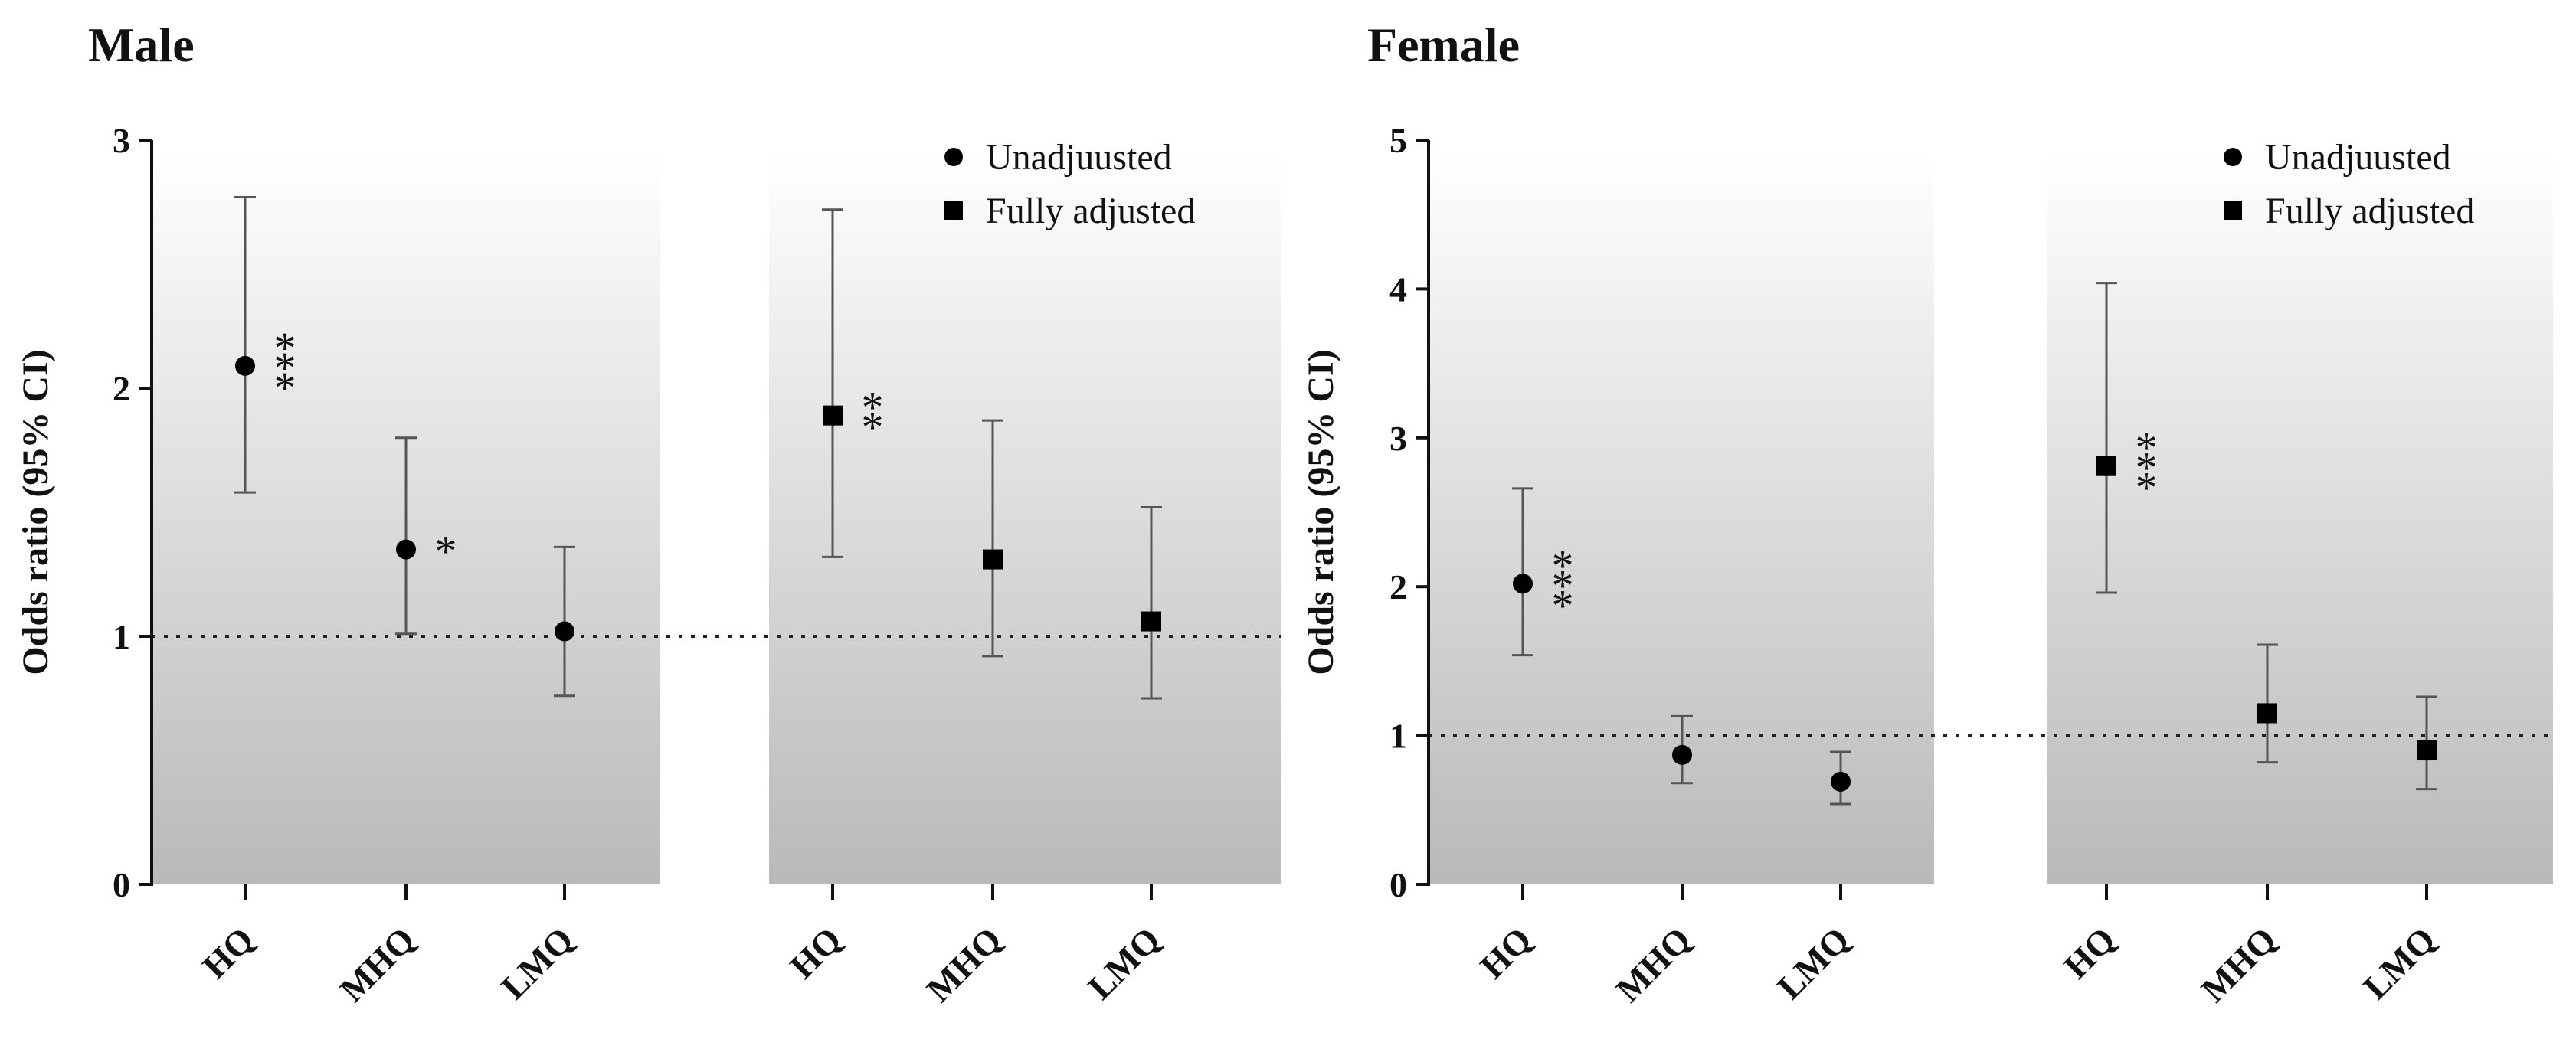 The height and width of the screenshot is (1049, 2576). I want to click on y-tick-label: 4, so click(1398, 290).